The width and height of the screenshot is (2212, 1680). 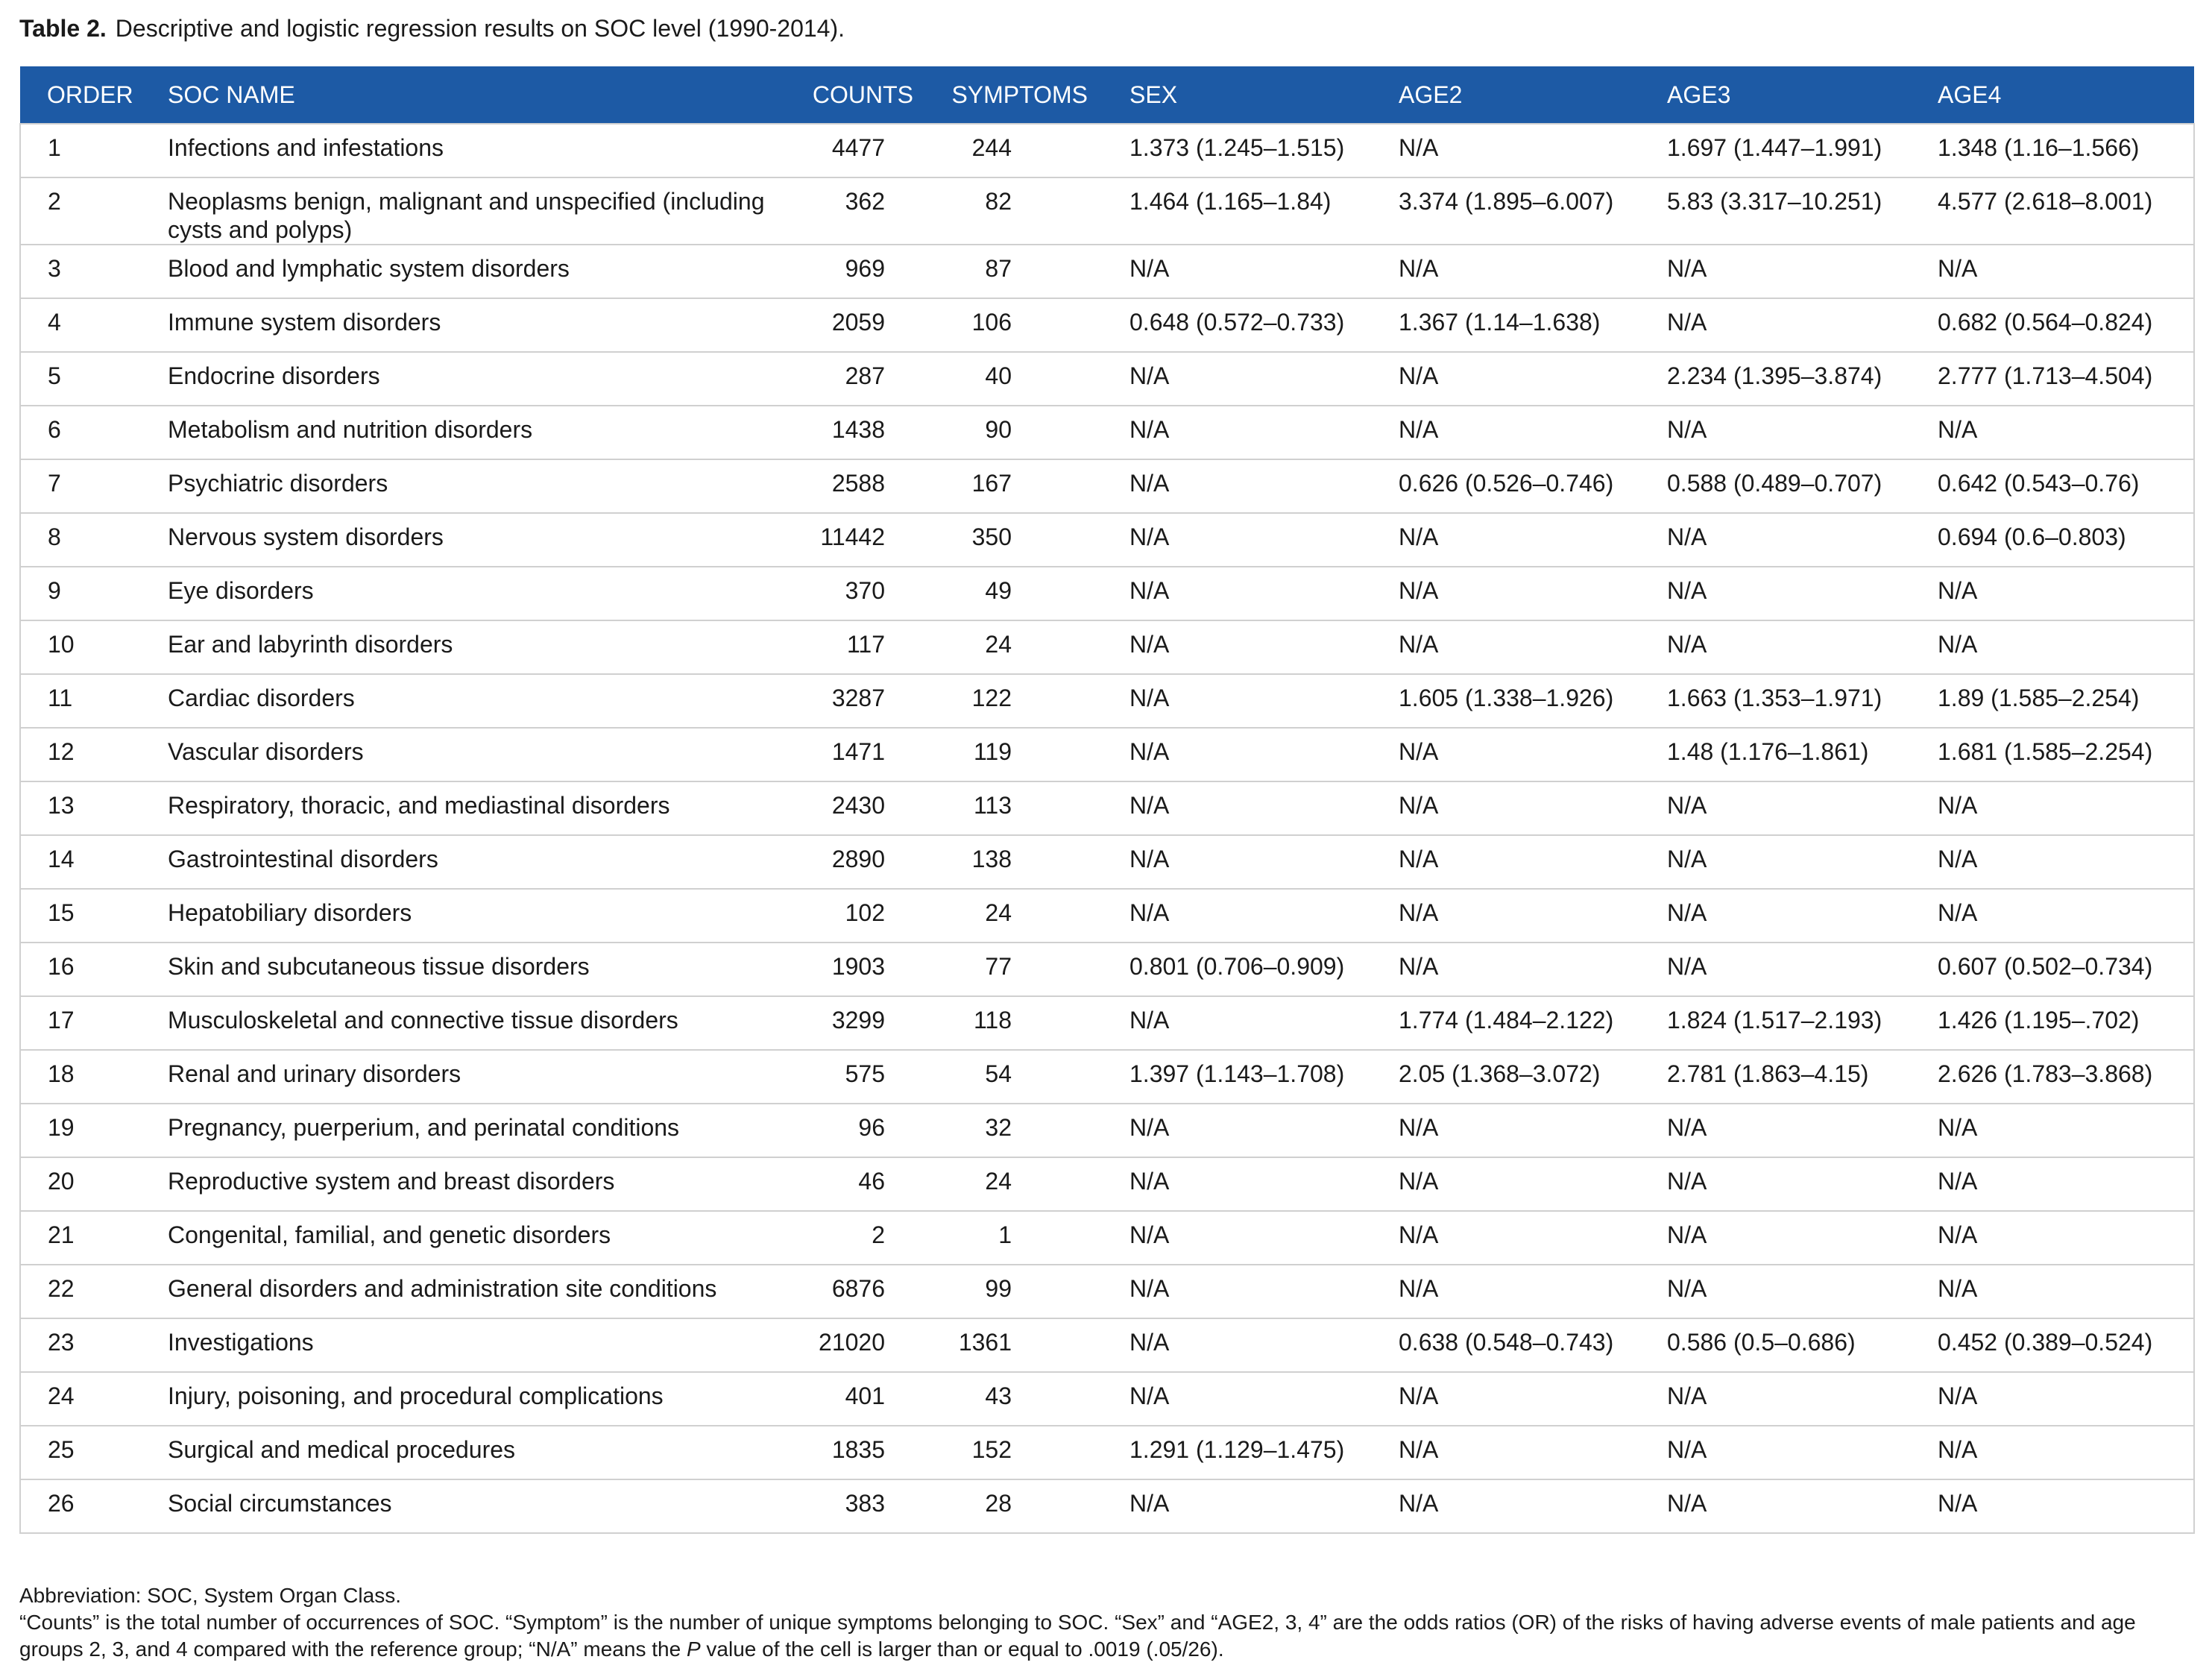 What do you see at coordinates (472, 969) in the screenshot?
I see `table-cell: Skin and subcutaneous tissue disorders` at bounding box center [472, 969].